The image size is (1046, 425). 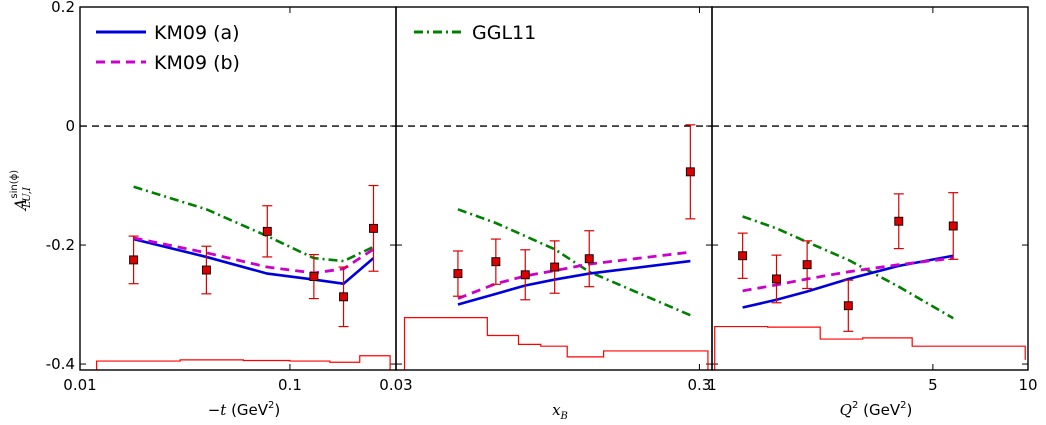 I want to click on y-label-sub: LU,I, so click(x=27, y=197).